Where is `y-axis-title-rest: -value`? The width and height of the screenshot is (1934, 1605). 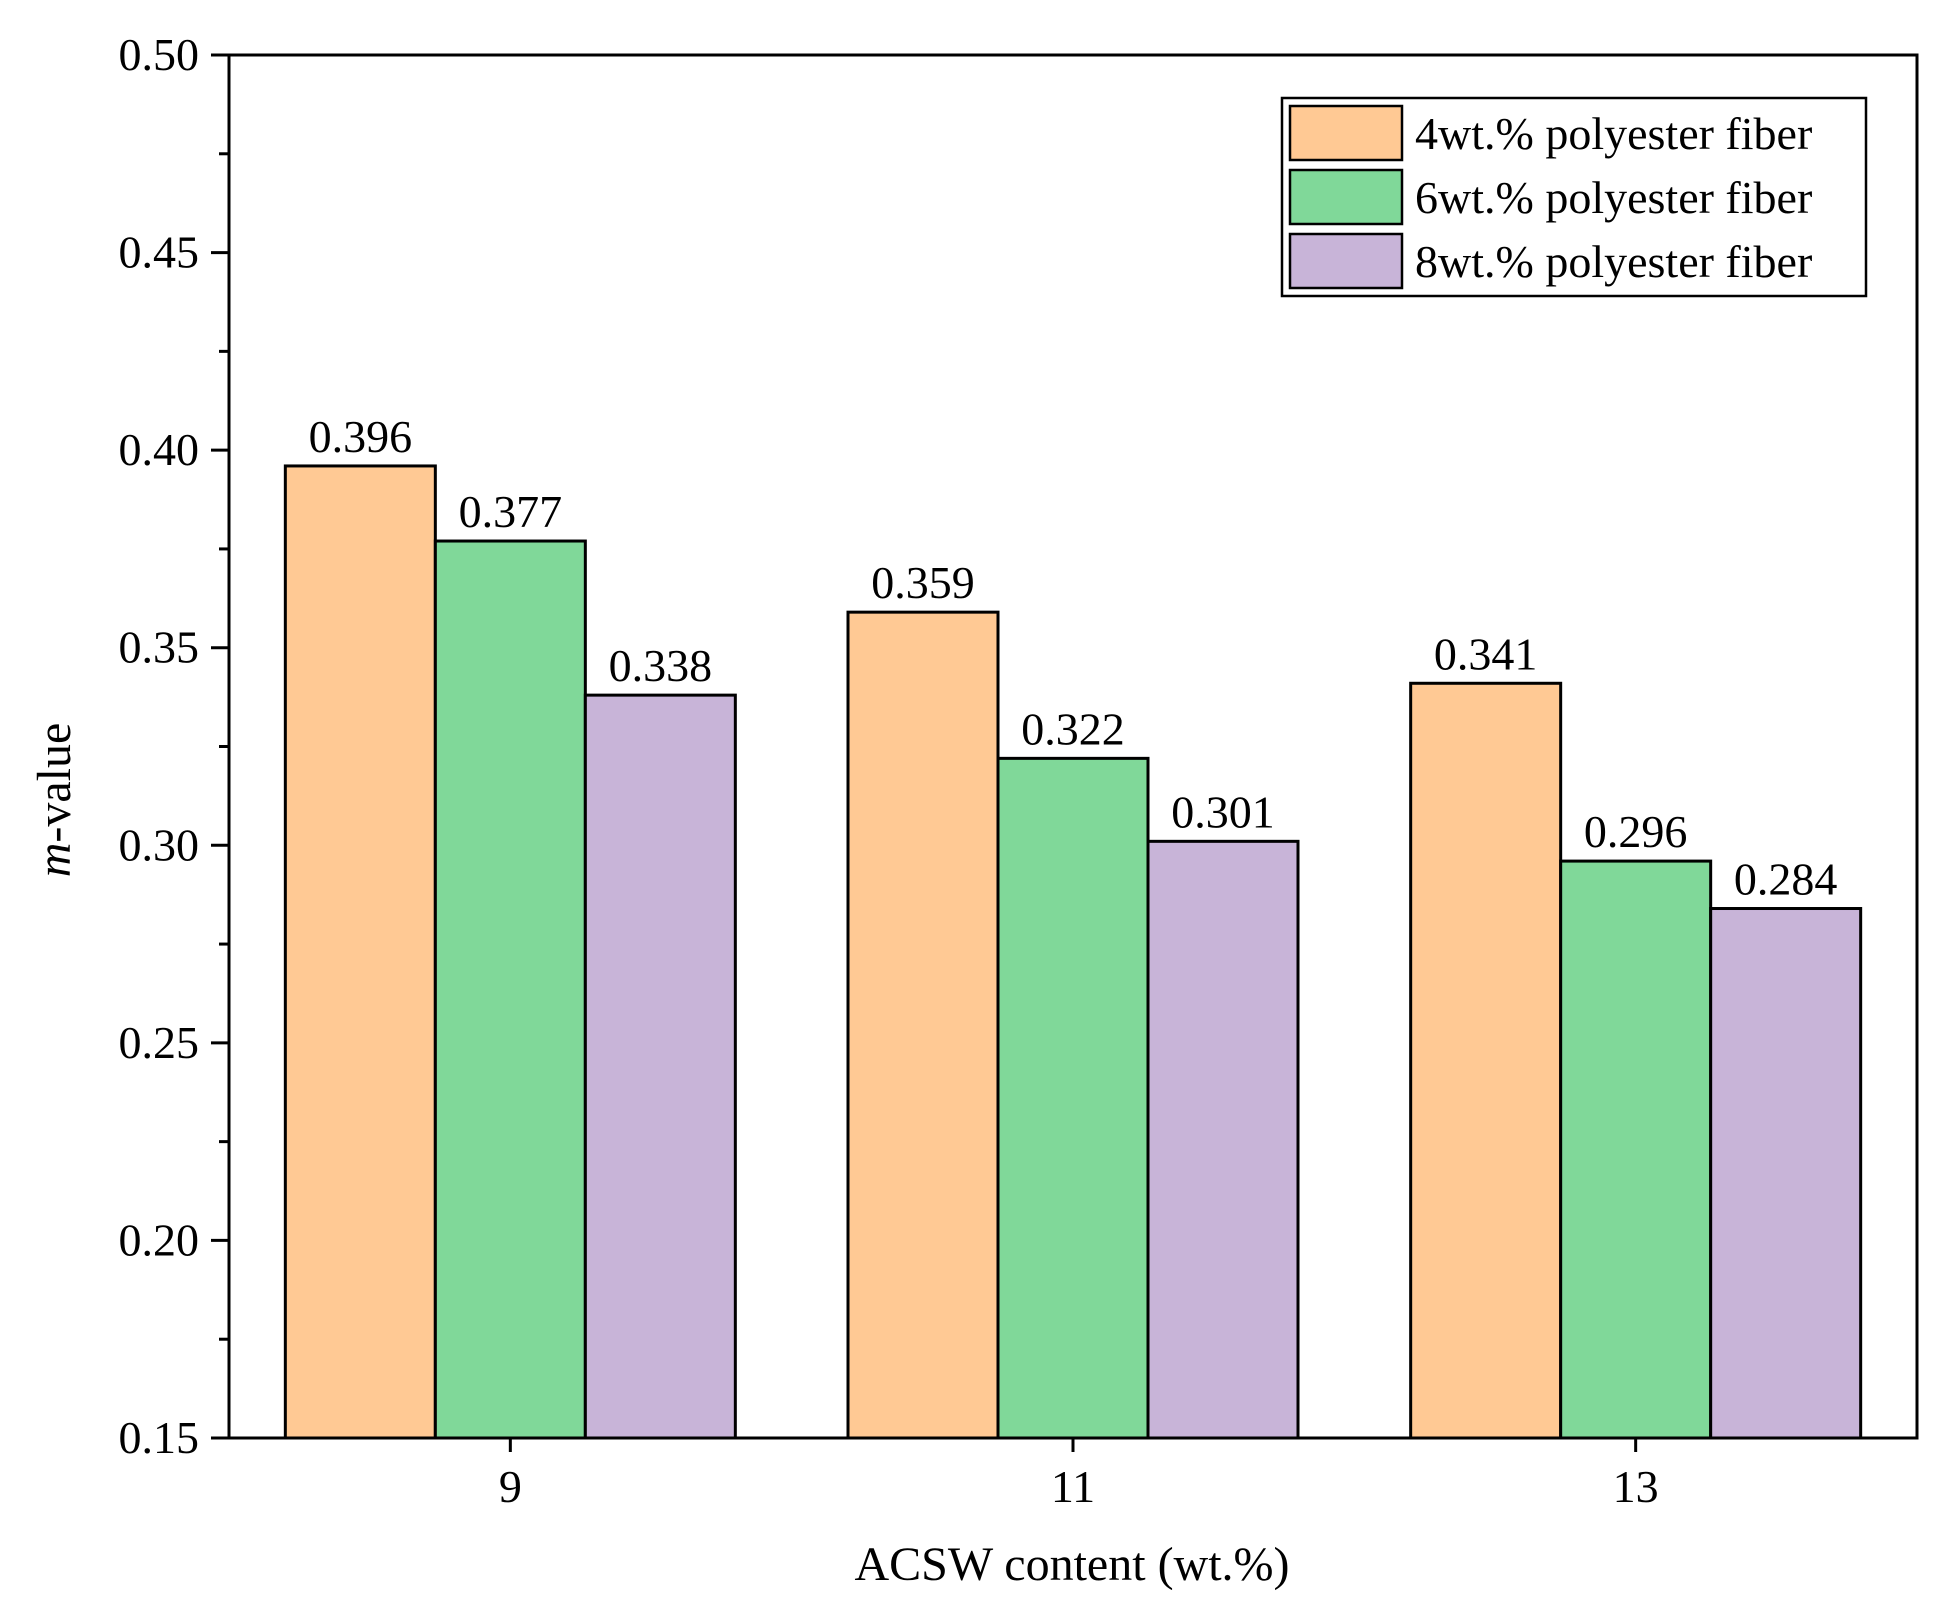
y-axis-title-rest: -value is located at coordinates (54, 783).